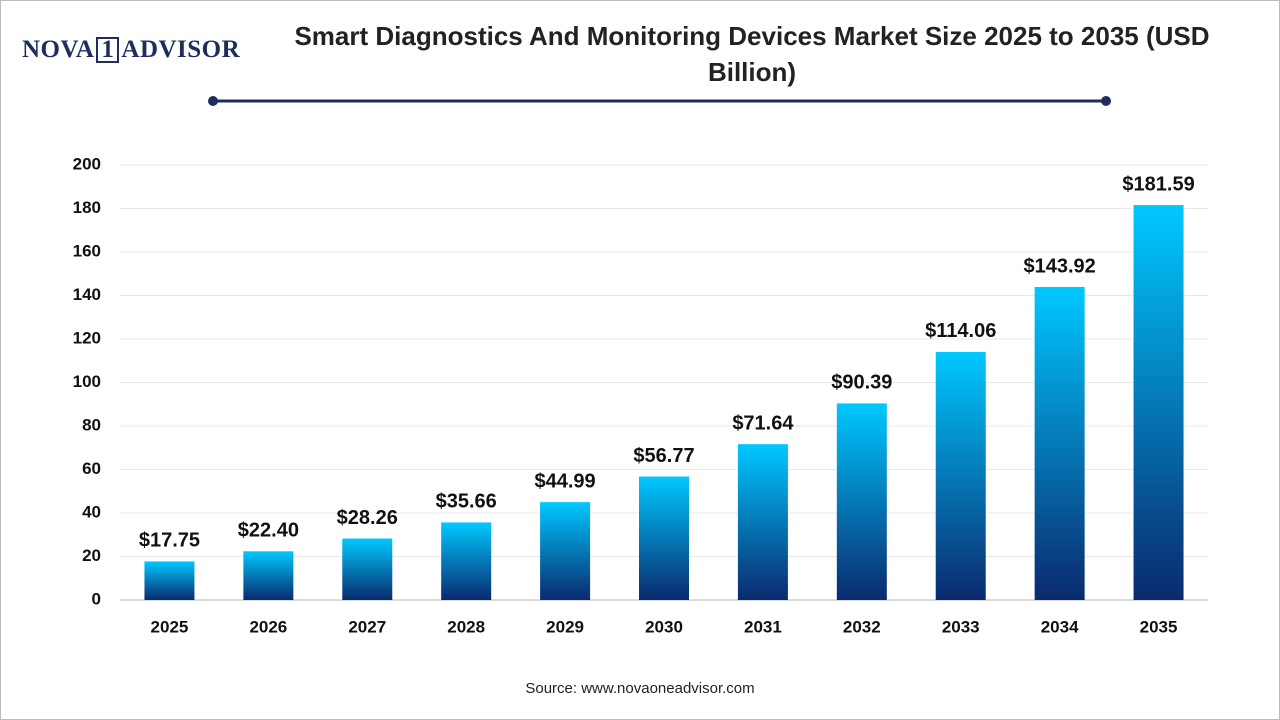 The height and width of the screenshot is (720, 1280). What do you see at coordinates (91, 555) in the screenshot?
I see `y-tick-label: 20` at bounding box center [91, 555].